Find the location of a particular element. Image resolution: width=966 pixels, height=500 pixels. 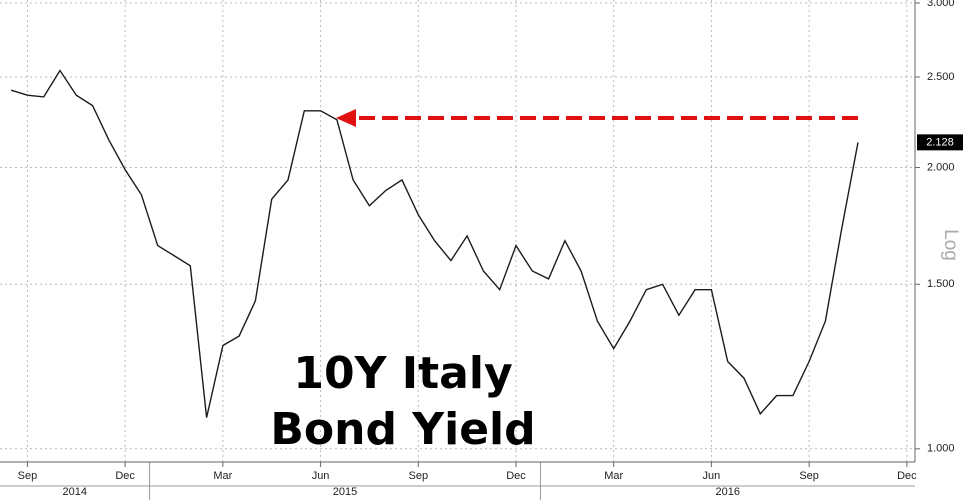

last-value-label: 2.128 is located at coordinates (940, 142).